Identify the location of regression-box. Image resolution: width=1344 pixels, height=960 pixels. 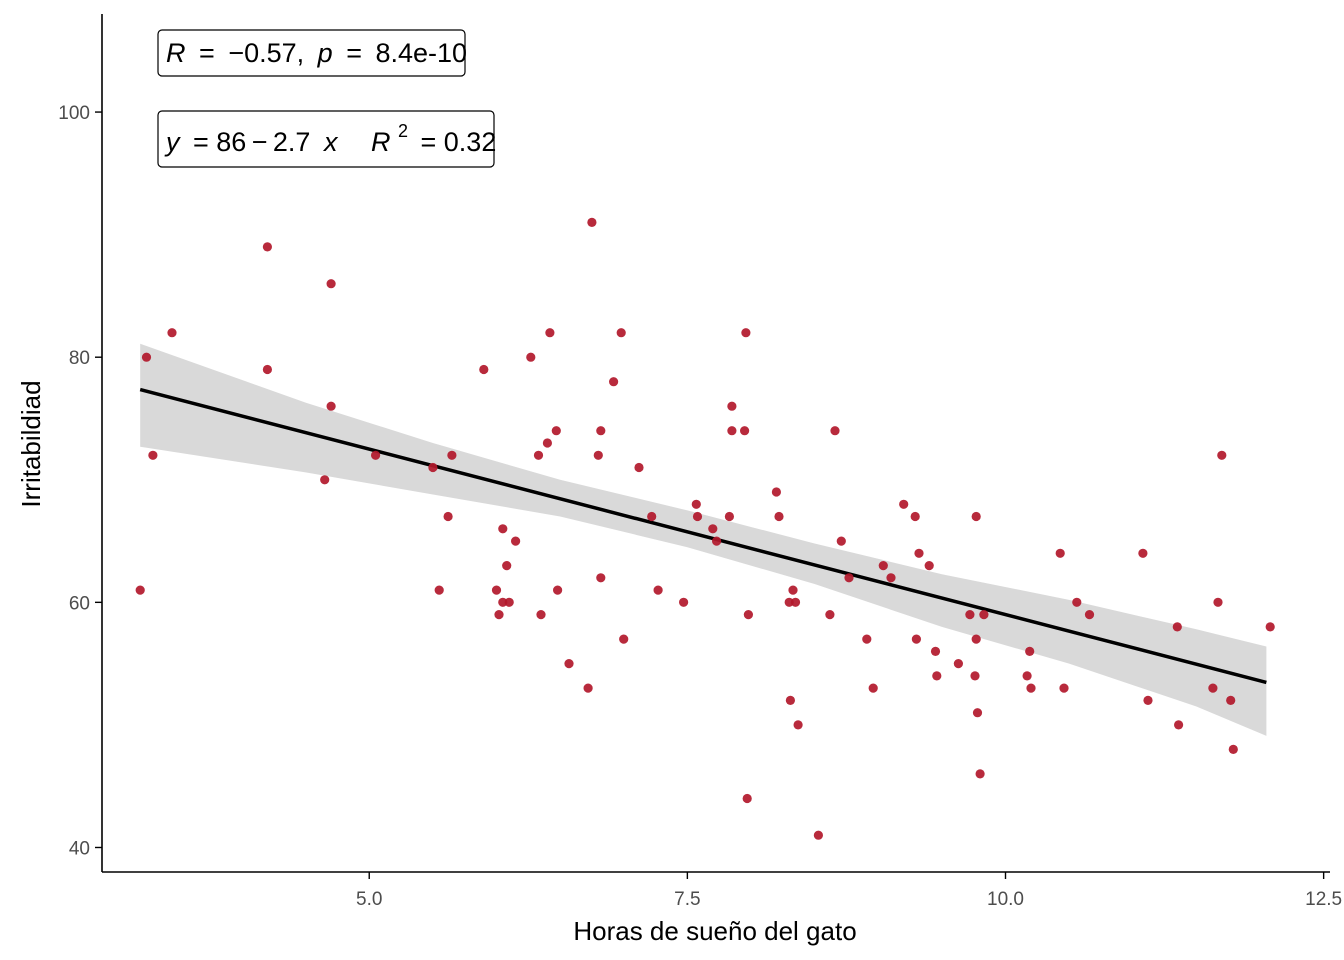
(326, 139).